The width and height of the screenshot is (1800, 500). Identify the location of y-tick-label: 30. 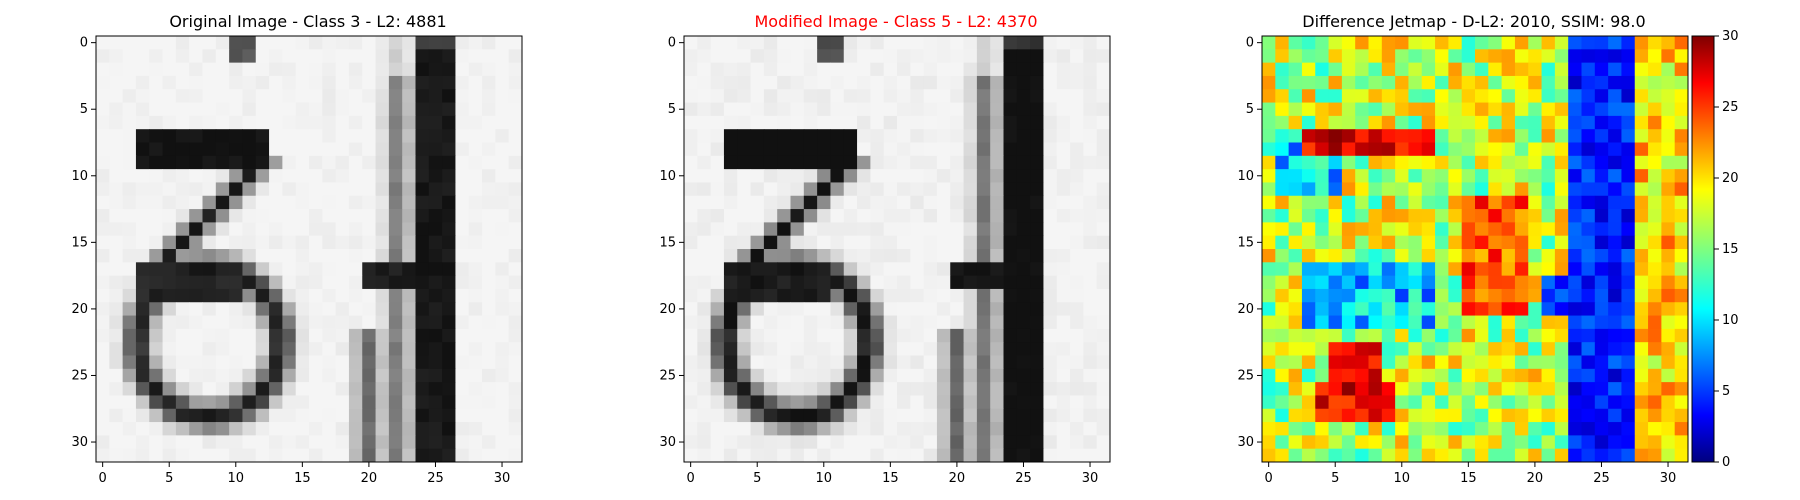
(667, 442).